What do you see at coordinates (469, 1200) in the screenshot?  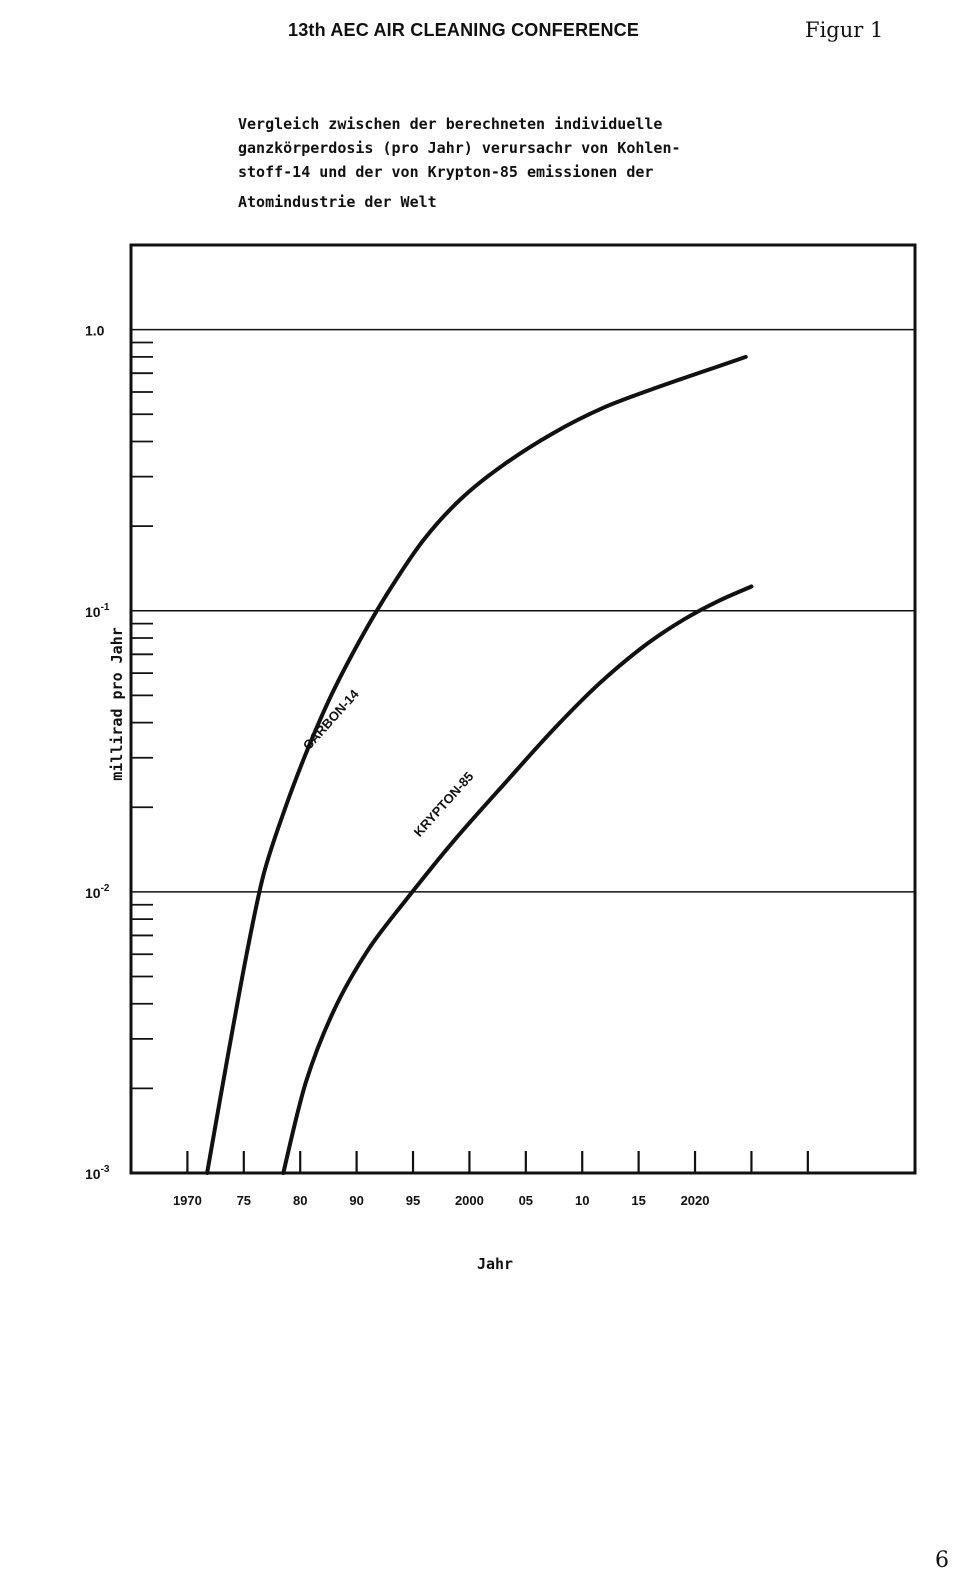 I see `x-tick-label: 2000` at bounding box center [469, 1200].